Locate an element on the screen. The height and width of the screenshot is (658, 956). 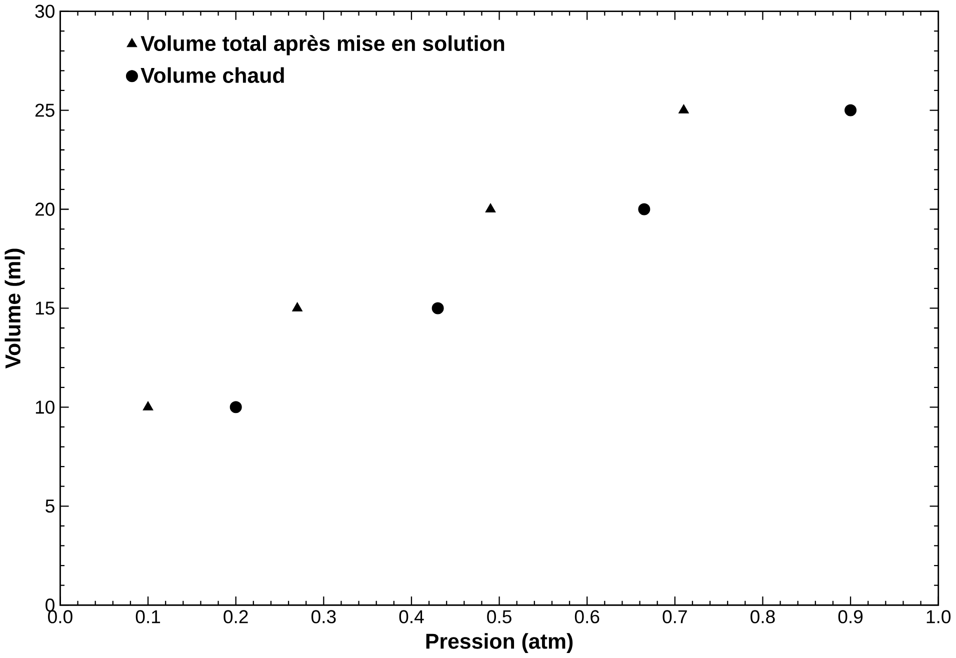
y-tick-label: 15 is located at coordinates (45, 308).